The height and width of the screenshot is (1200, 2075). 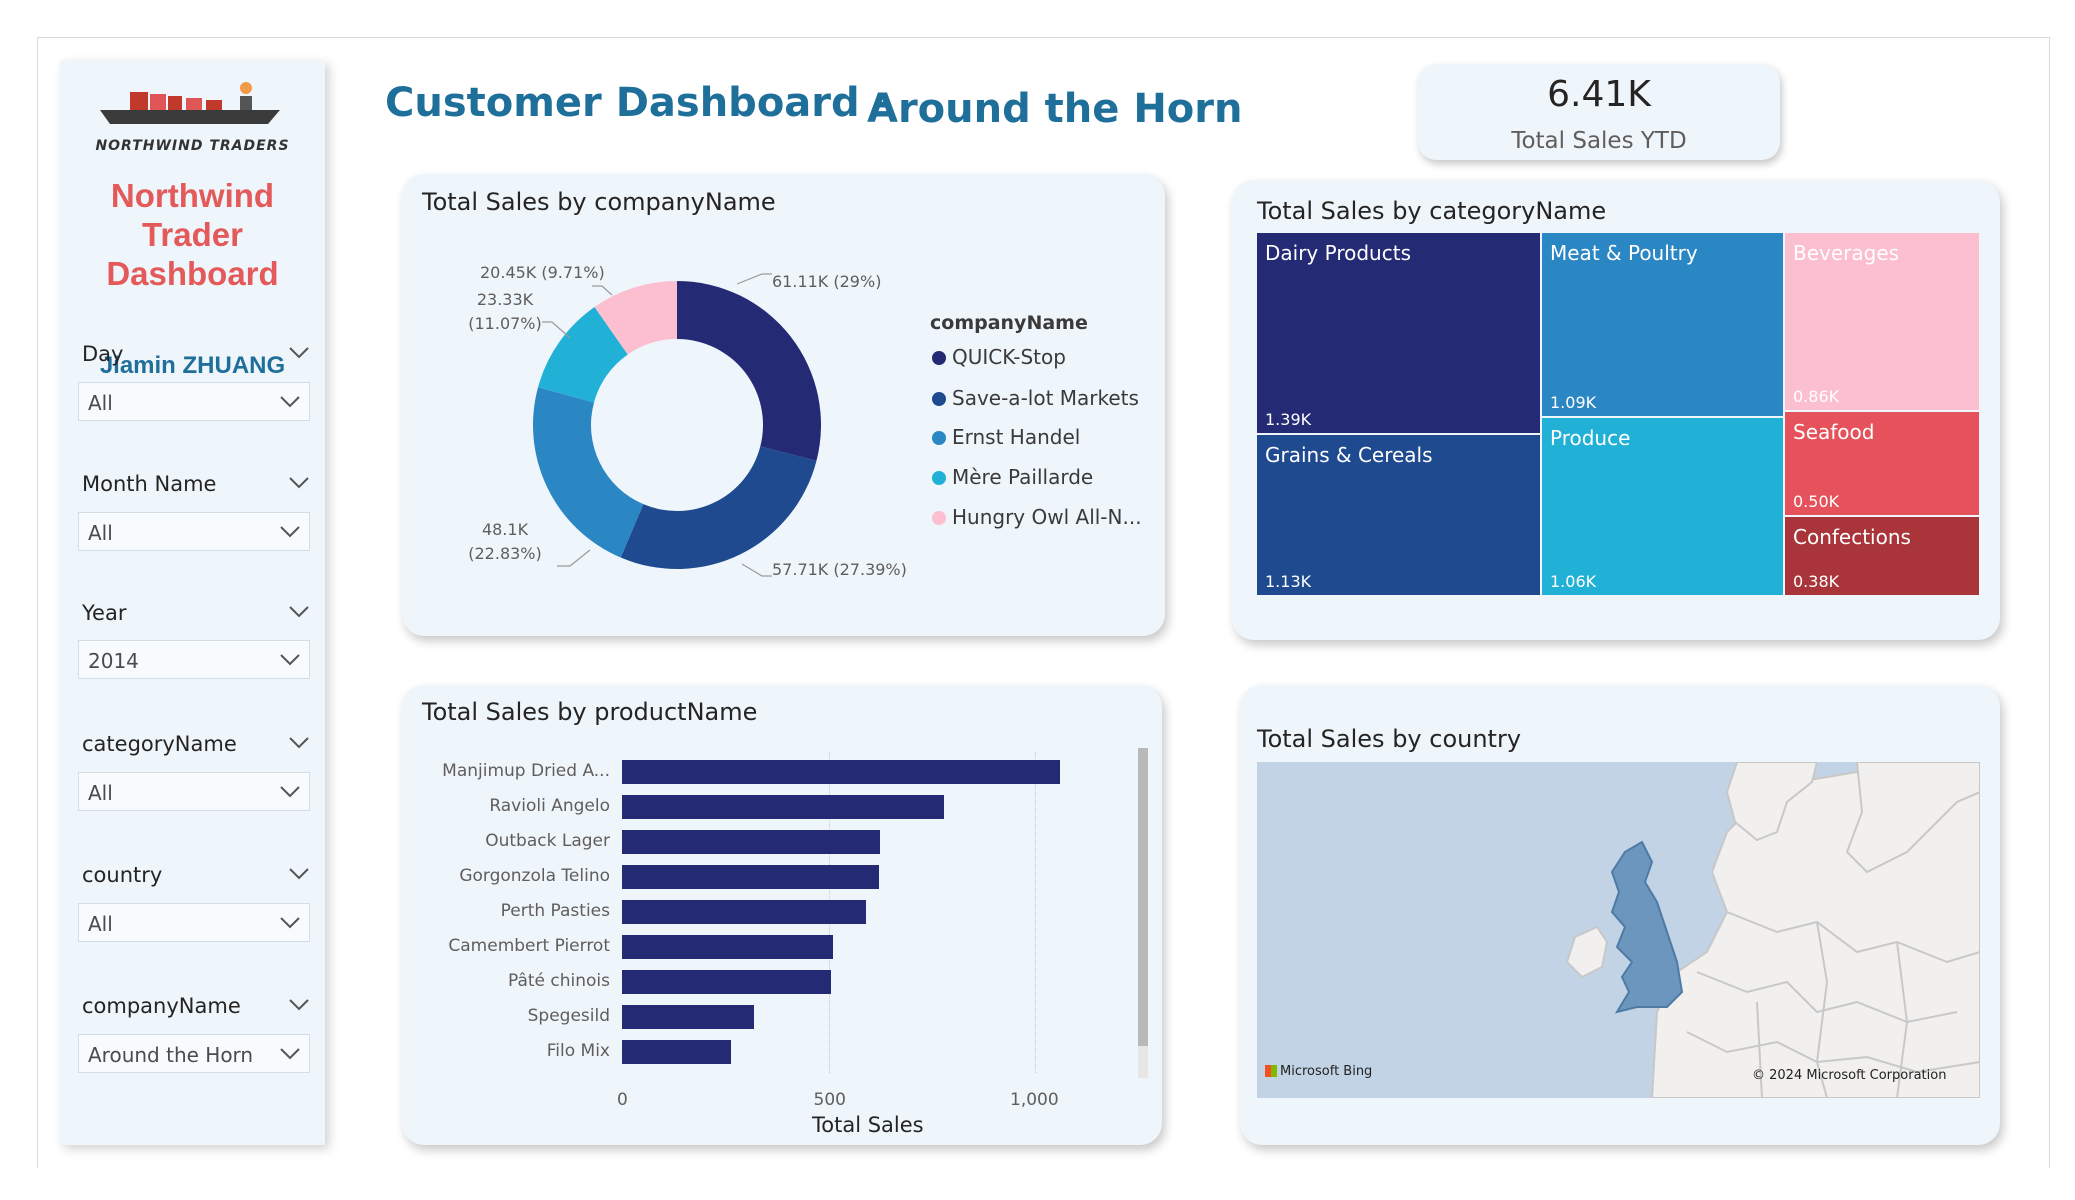 I want to click on tile-name: Grains & Cereals, so click(x=1349, y=455).